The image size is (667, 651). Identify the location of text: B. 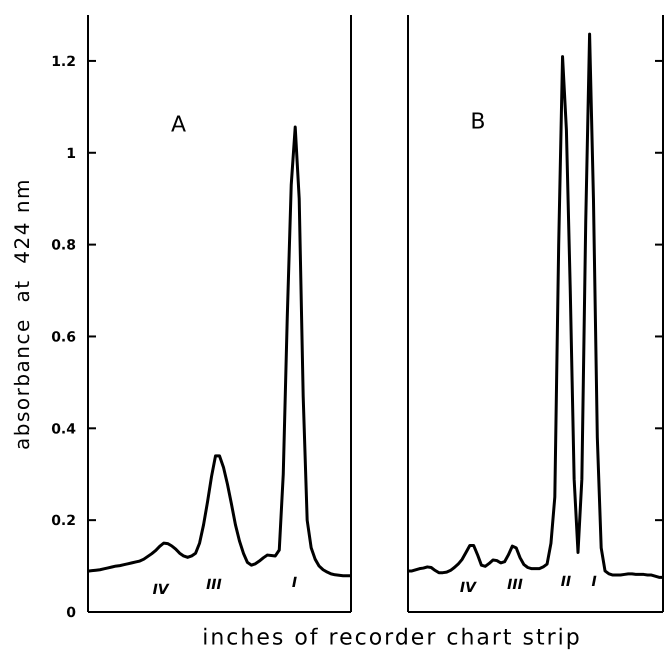
(478, 122).